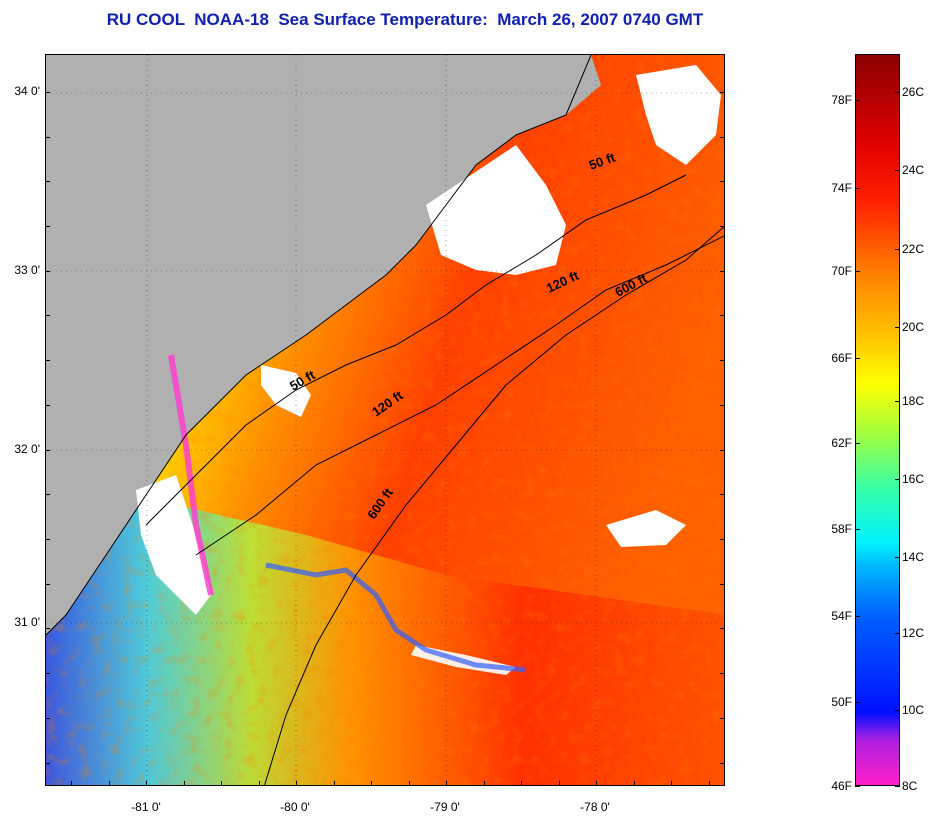 The width and height of the screenshot is (928, 817). Describe the element at coordinates (841, 100) in the screenshot. I see `colorbar-label-f: 78F` at that location.